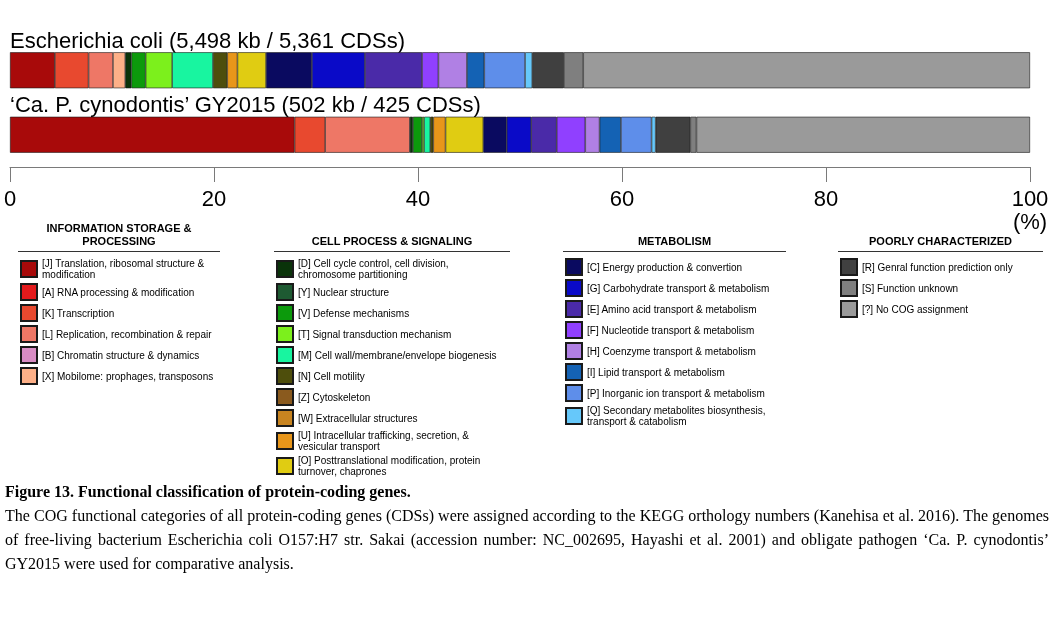 Image resolution: width=1054 pixels, height=644 pixels. Describe the element at coordinates (940, 241) in the screenshot. I see `text: POORLY CHARACTERIZED` at that location.